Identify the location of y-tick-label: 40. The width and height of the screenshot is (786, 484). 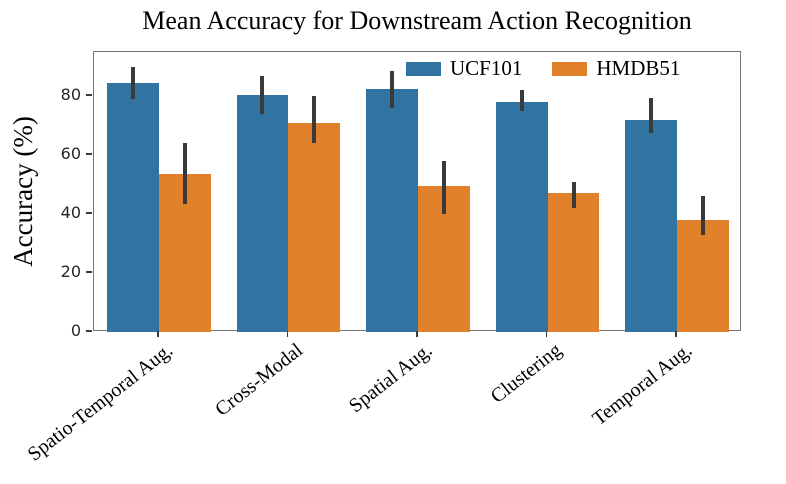
(70, 213).